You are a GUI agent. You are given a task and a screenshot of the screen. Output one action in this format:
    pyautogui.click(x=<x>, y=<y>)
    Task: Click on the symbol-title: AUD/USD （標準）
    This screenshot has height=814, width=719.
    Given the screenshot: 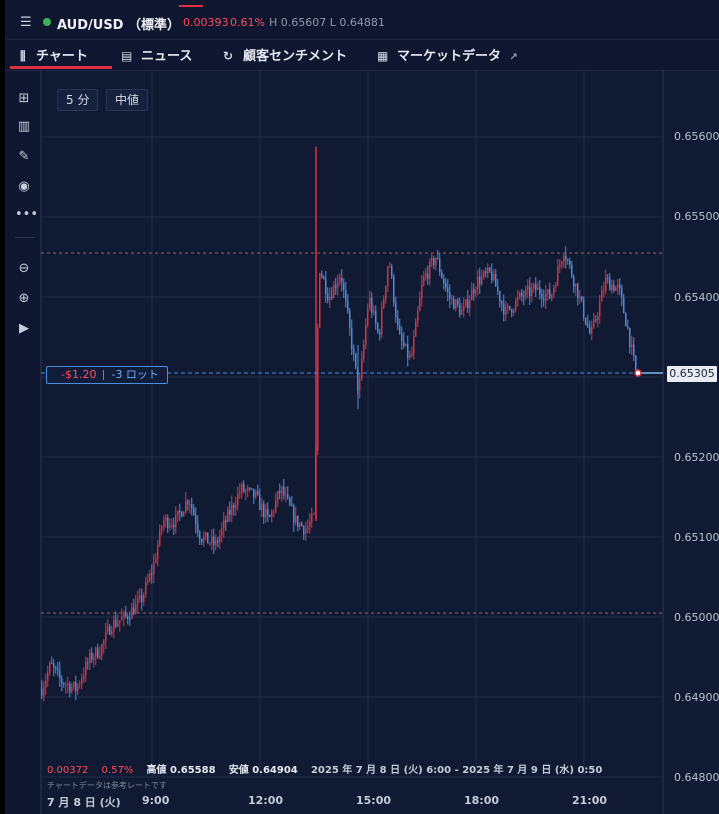 What is the action you would take?
    pyautogui.click(x=118, y=25)
    